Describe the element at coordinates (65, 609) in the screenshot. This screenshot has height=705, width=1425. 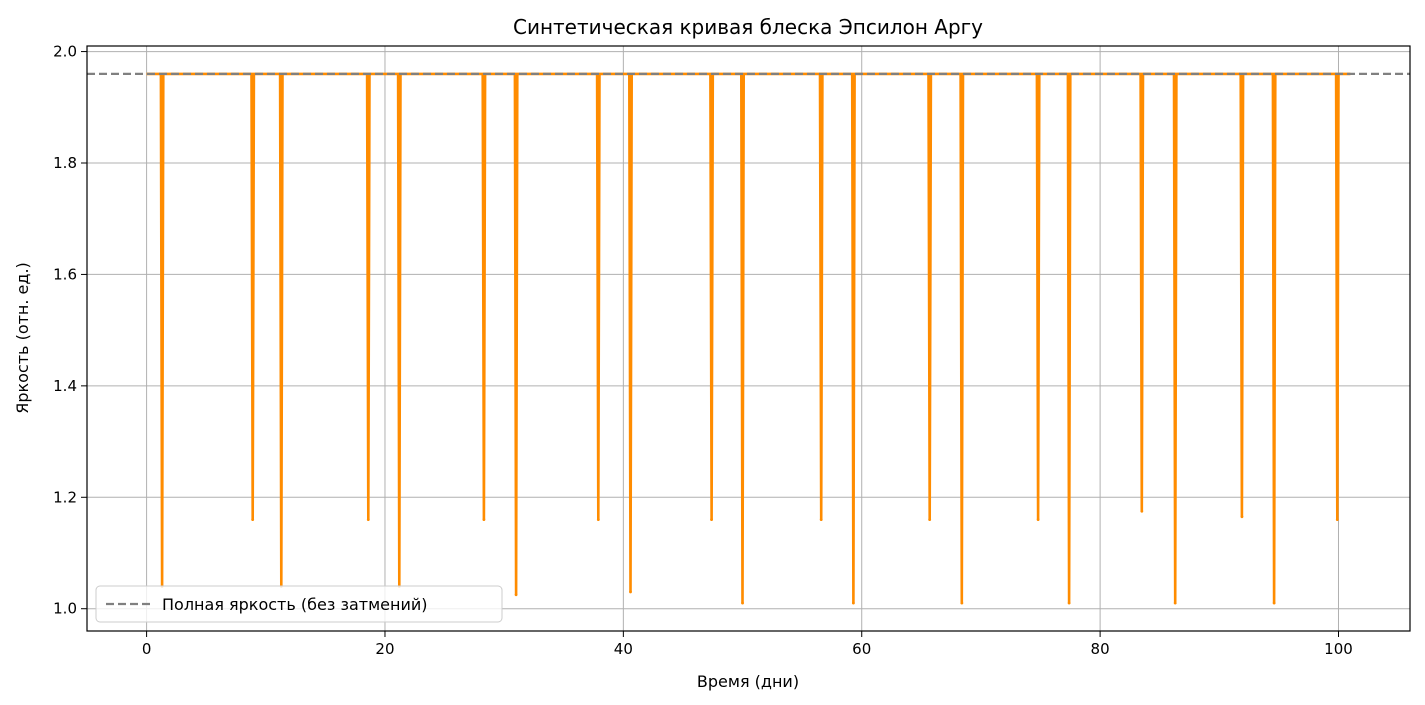
I see `y-tick-label: 1.0` at that location.